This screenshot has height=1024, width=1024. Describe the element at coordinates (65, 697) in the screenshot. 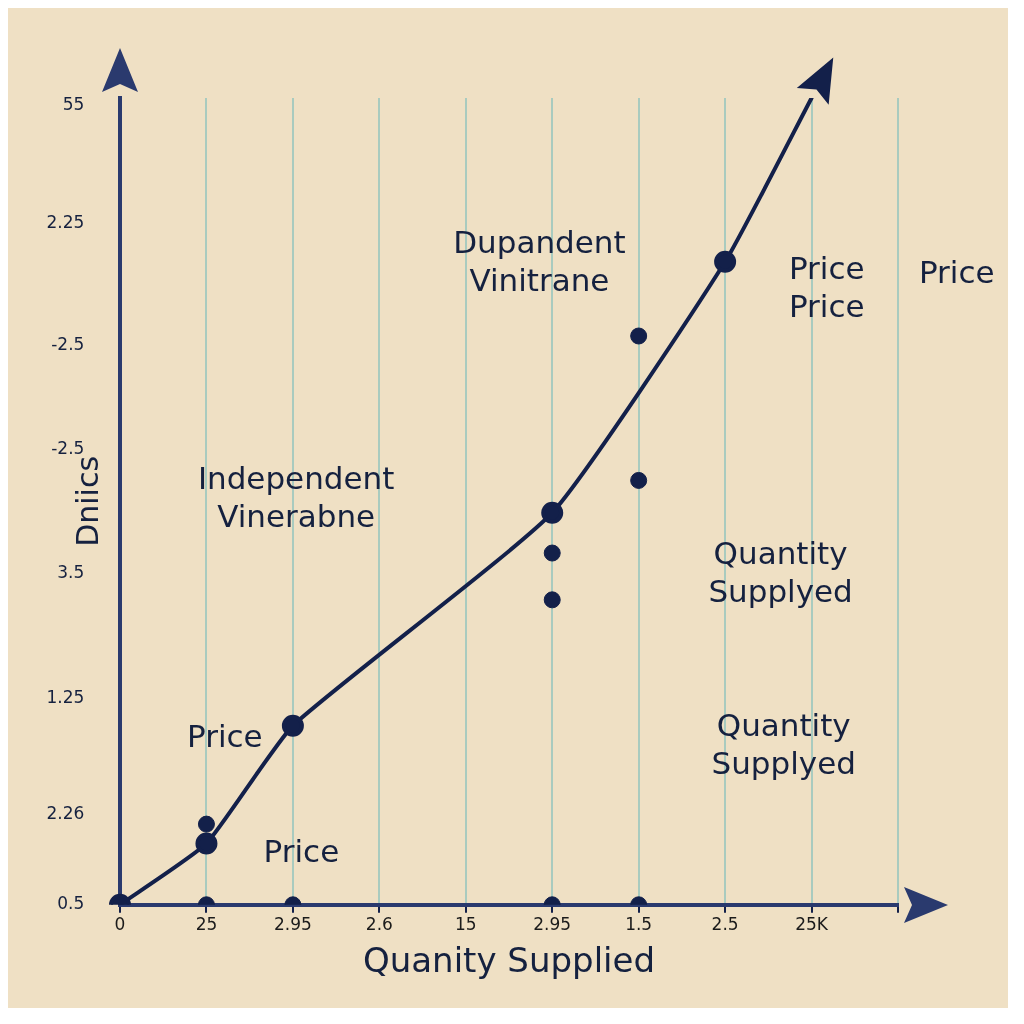

I see `text: 1.25` at that location.